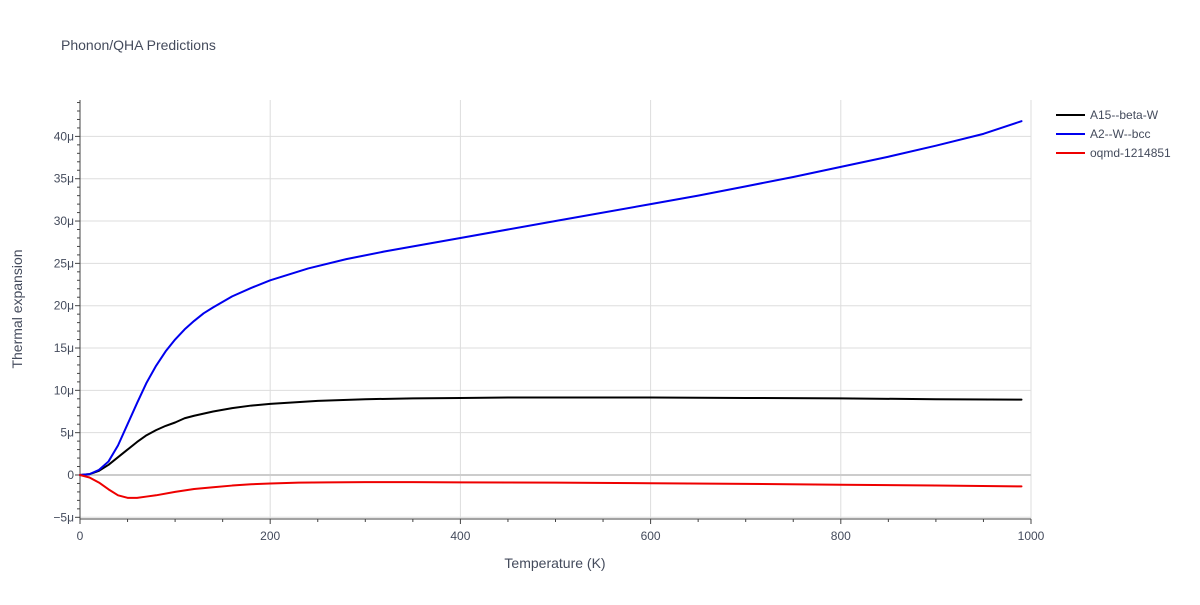  What do you see at coordinates (1130, 153) in the screenshot?
I see `legend-label: oqmd-1214851` at bounding box center [1130, 153].